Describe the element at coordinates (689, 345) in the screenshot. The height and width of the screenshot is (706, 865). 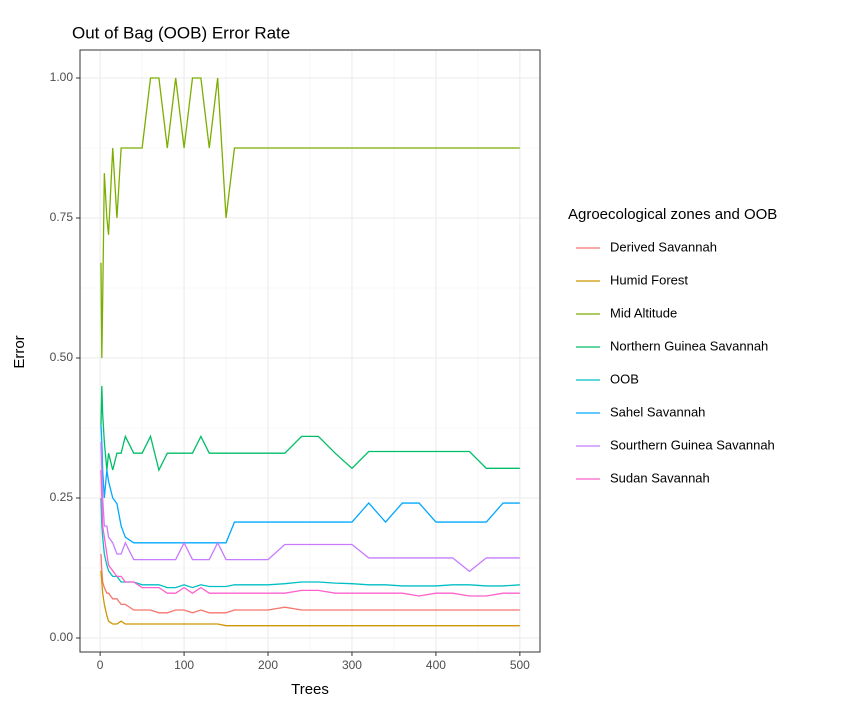
I see `legend-label: Northern Guinea Savannah` at that location.